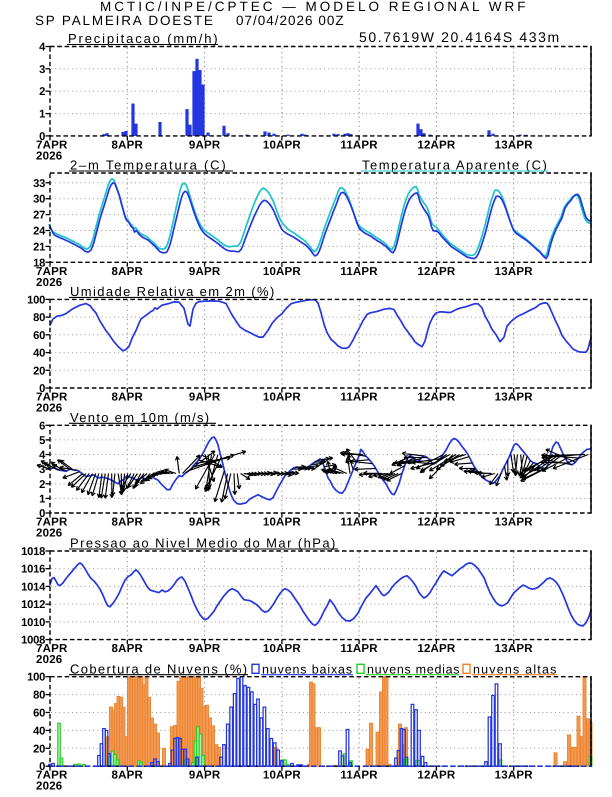 The width and height of the screenshot is (612, 797). What do you see at coordinates (42, 441) in the screenshot?
I see `svg-text: 5` at bounding box center [42, 441].